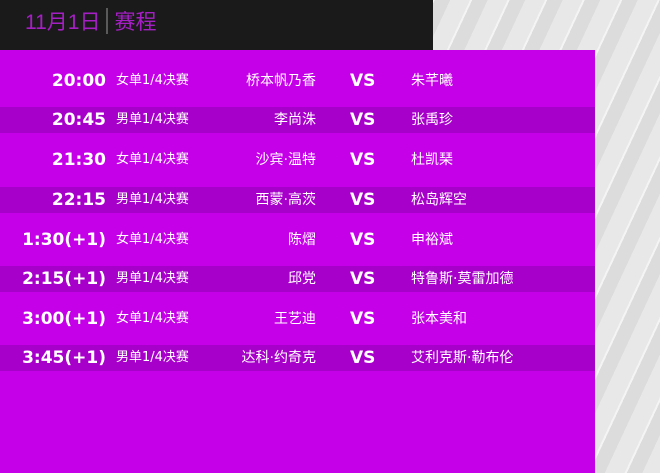 The image size is (660, 473). I want to click on match-row: 22:15 男单1/4决赛 西蒙·高茨 VS 松岛辉空, so click(297, 200).